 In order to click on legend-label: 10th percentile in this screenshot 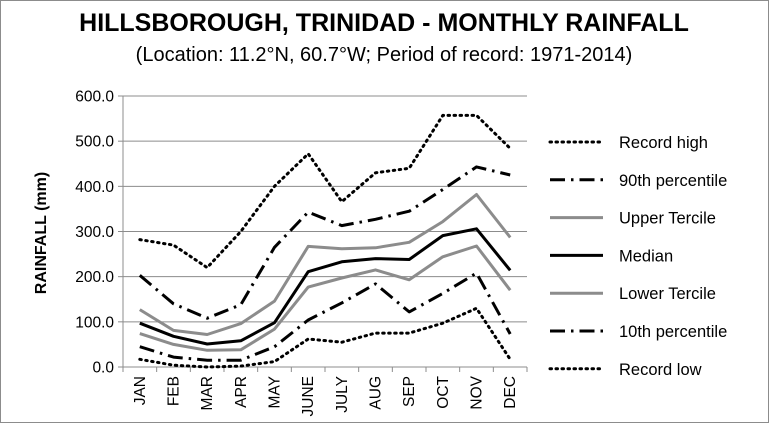, I will do `click(673, 332)`.